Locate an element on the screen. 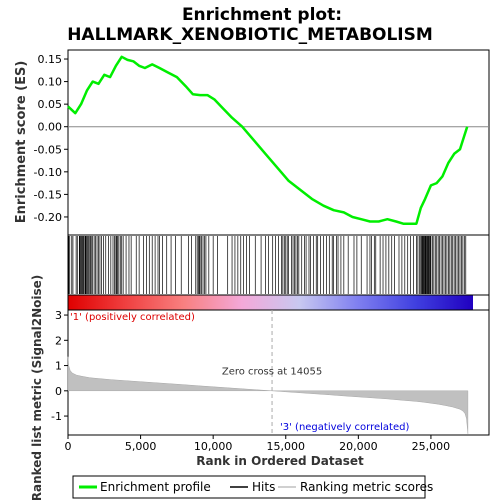 The width and height of the screenshot is (500, 504). hits-panel is located at coordinates (278, 265).